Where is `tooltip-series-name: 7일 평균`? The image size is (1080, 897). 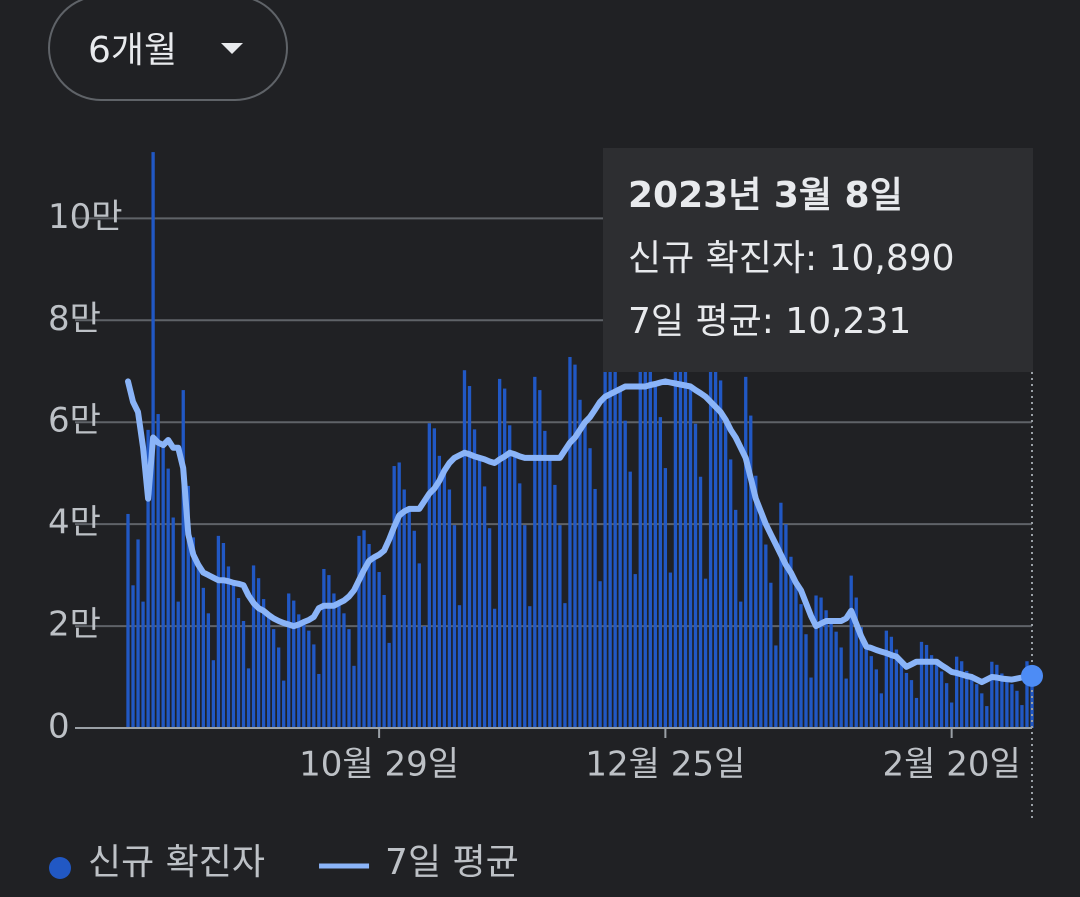
tooltip-series-name: 7일 평균 is located at coordinates (695, 321).